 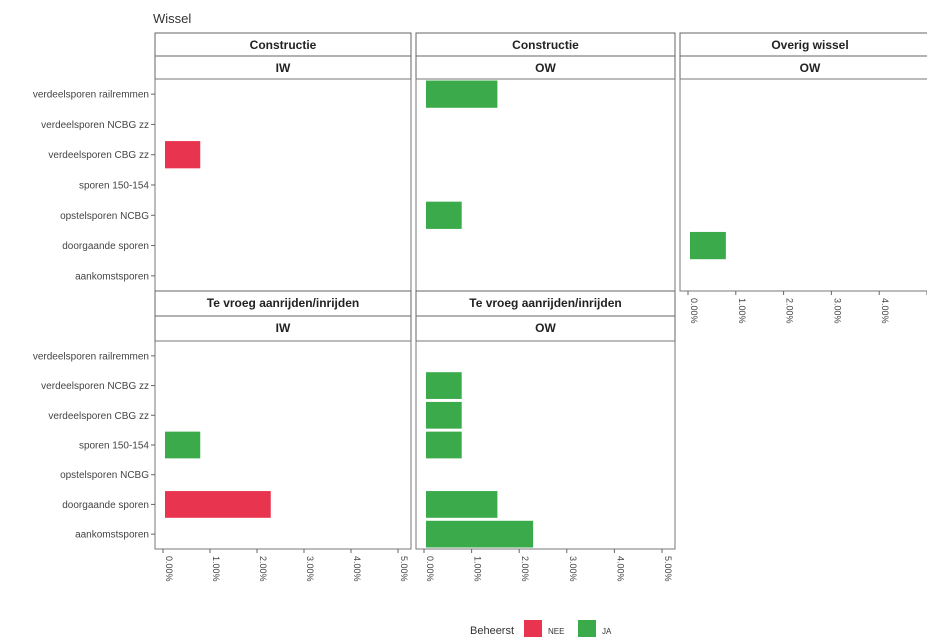 I want to click on legend-label: JA, so click(x=607, y=631).